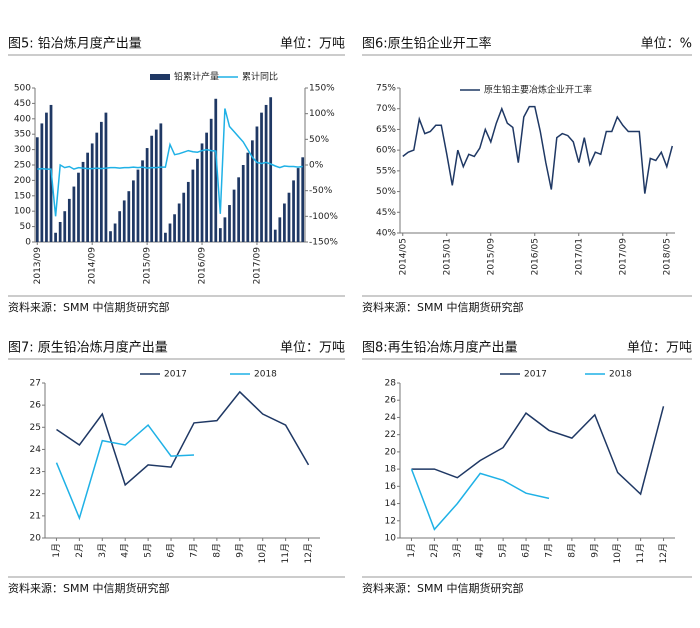 Image resolution: width=700 pixels, height=628 pixels. What do you see at coordinates (535, 375) in the screenshot?
I see `legend-label: 2017` at bounding box center [535, 375].